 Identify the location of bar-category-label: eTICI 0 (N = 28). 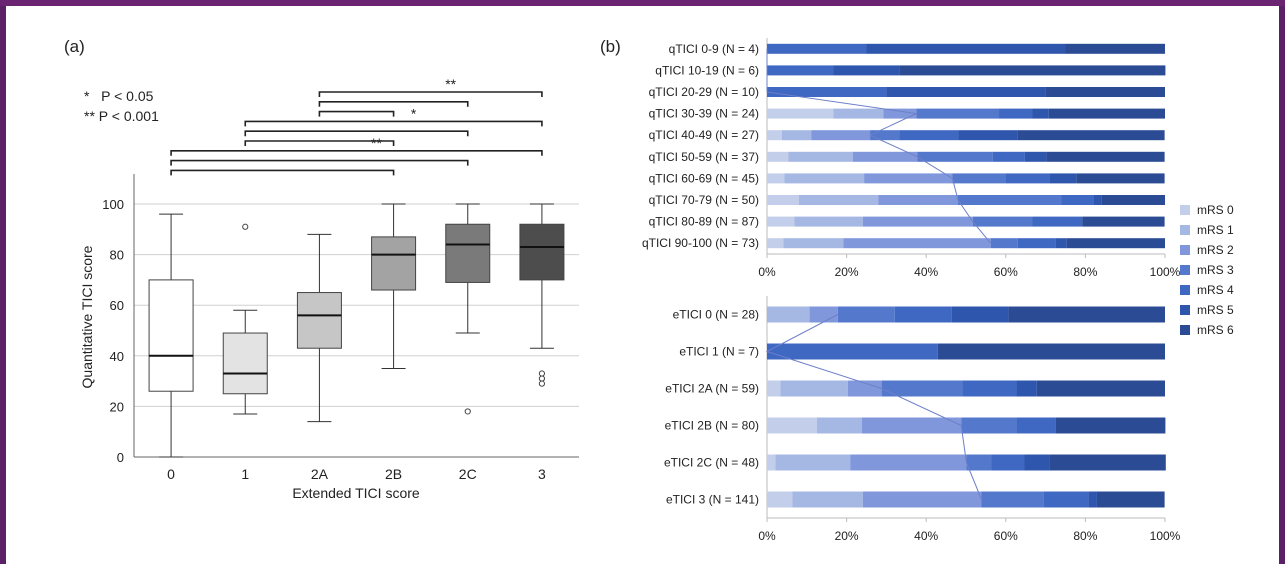
(716, 315).